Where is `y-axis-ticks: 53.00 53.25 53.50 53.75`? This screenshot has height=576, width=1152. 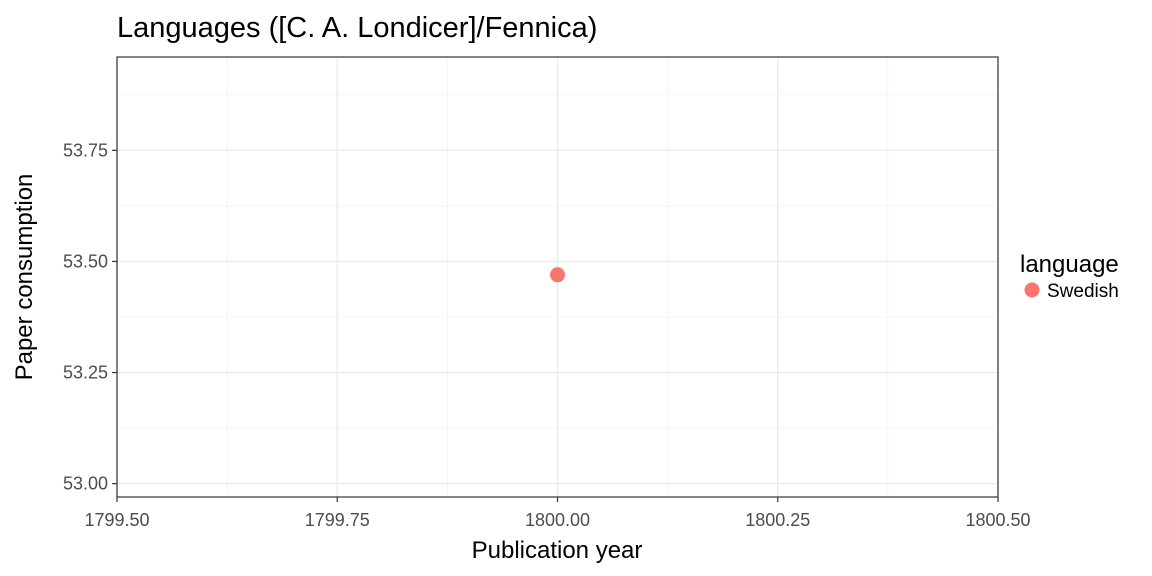 y-axis-ticks: 53.00 53.25 53.50 53.75 is located at coordinates (90, 317).